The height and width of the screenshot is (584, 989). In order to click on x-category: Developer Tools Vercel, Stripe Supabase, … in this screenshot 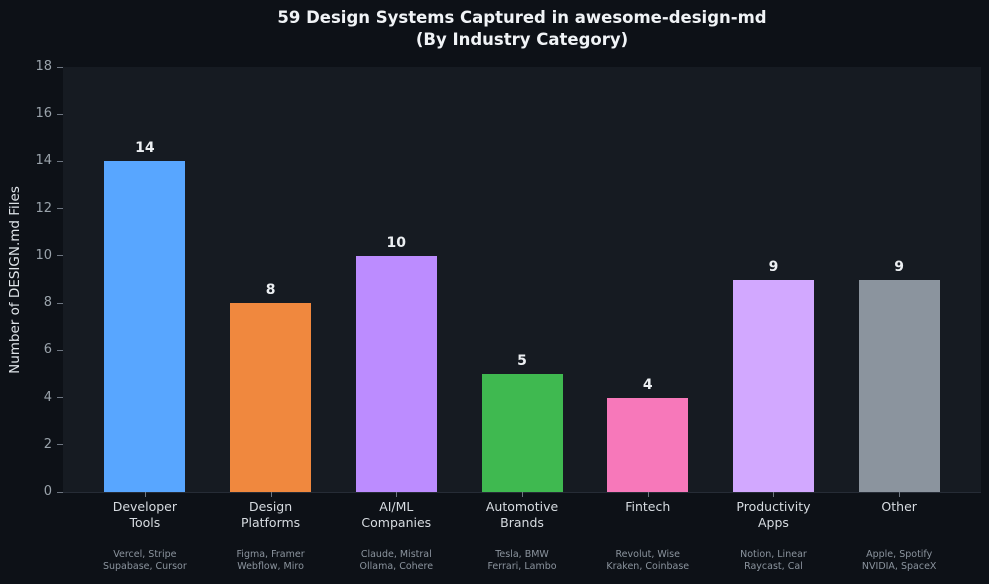, I will do `click(145, 536)`.